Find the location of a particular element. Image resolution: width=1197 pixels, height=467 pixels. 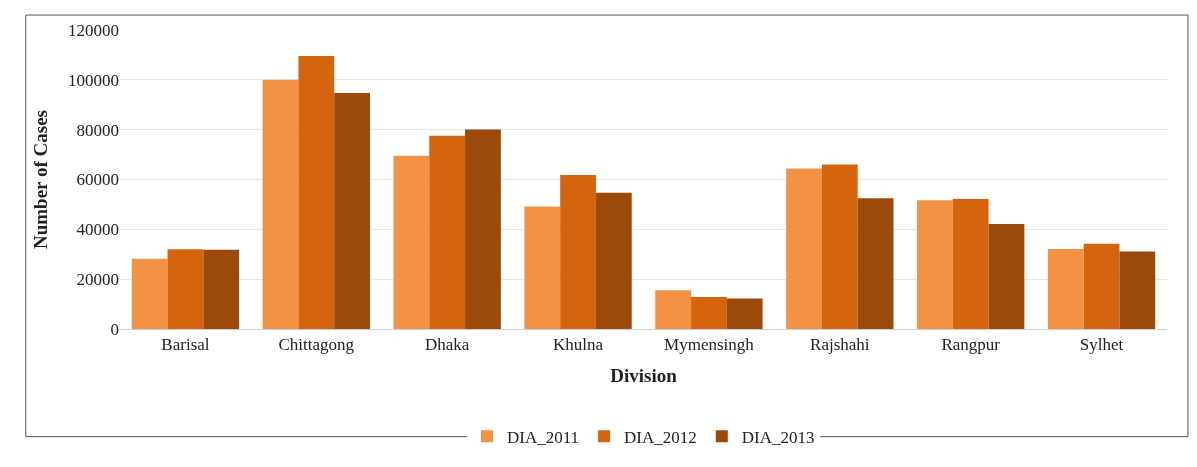

x-tick-label: Dhaka is located at coordinates (447, 345).